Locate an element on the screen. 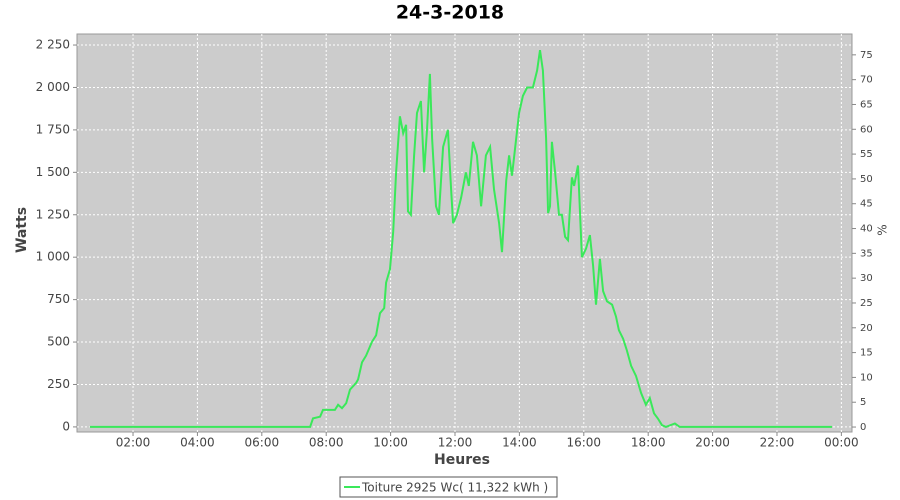 The width and height of the screenshot is (900, 500). y2-tick-label: 20 is located at coordinates (866, 328).